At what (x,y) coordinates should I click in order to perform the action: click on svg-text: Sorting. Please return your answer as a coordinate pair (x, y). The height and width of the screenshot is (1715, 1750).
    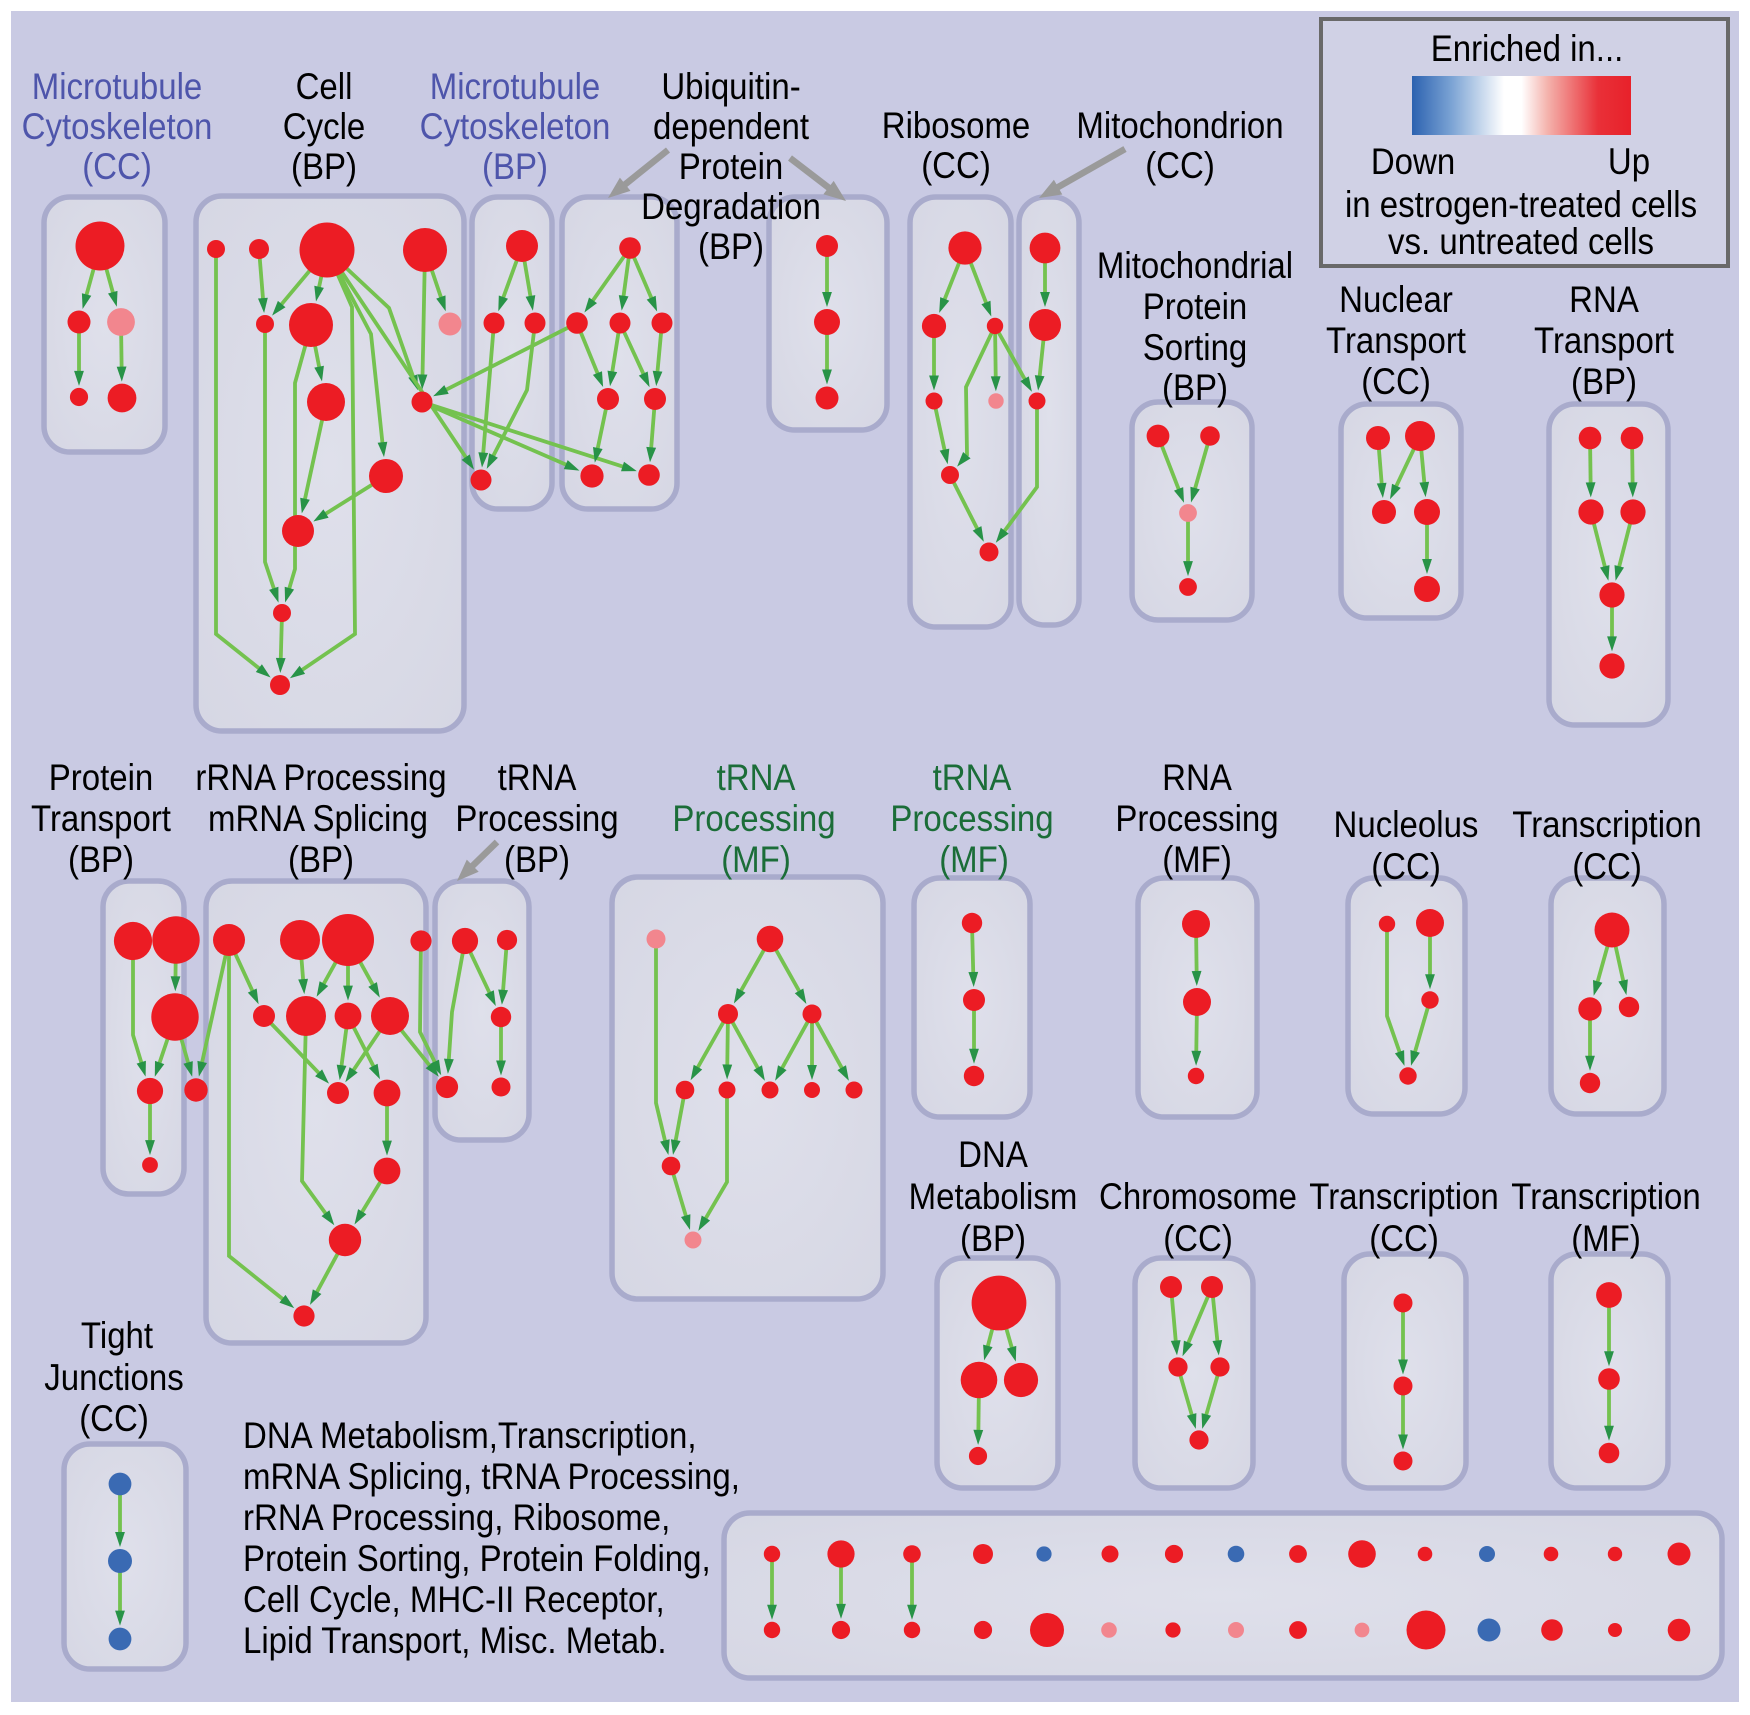
    Looking at the image, I should click on (1195, 347).